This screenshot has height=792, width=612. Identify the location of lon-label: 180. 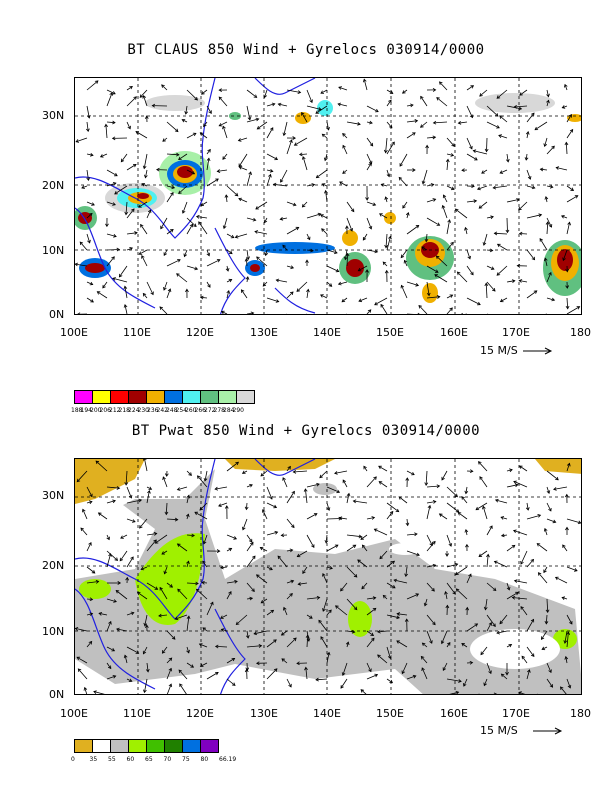
(580, 332).